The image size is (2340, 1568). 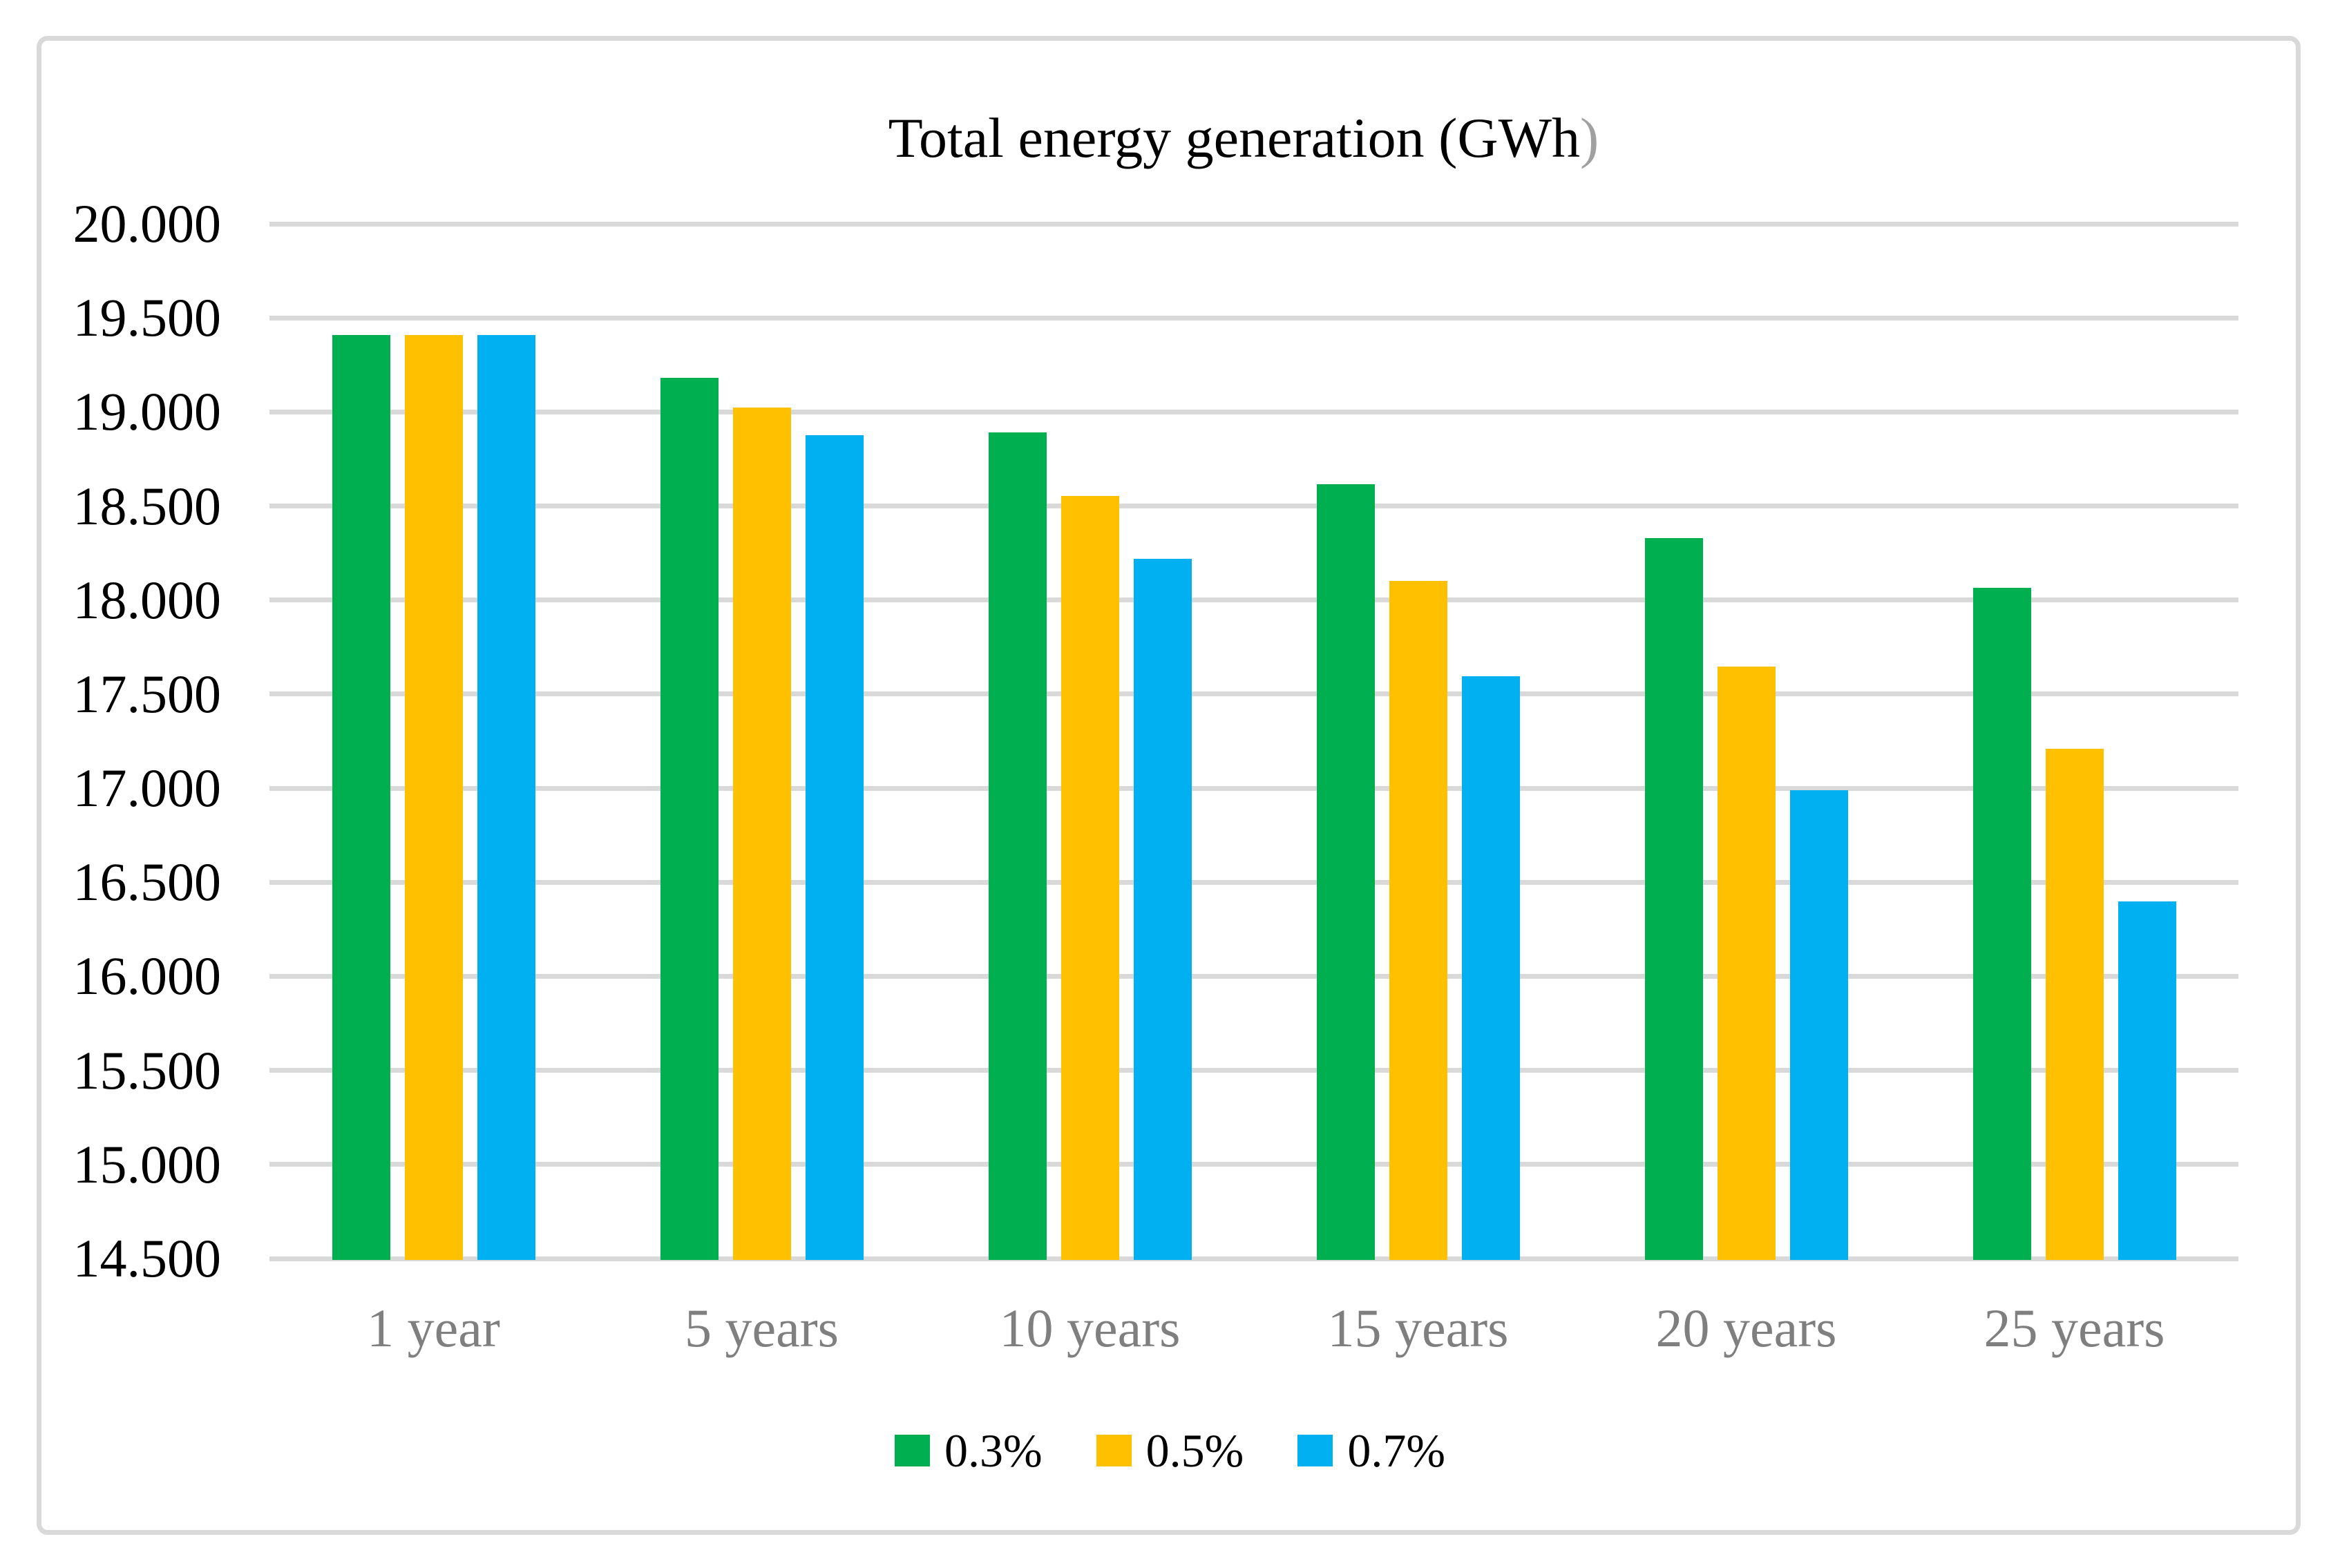 What do you see at coordinates (361, 797) in the screenshot?
I see `bar-0.3%-1-year` at bounding box center [361, 797].